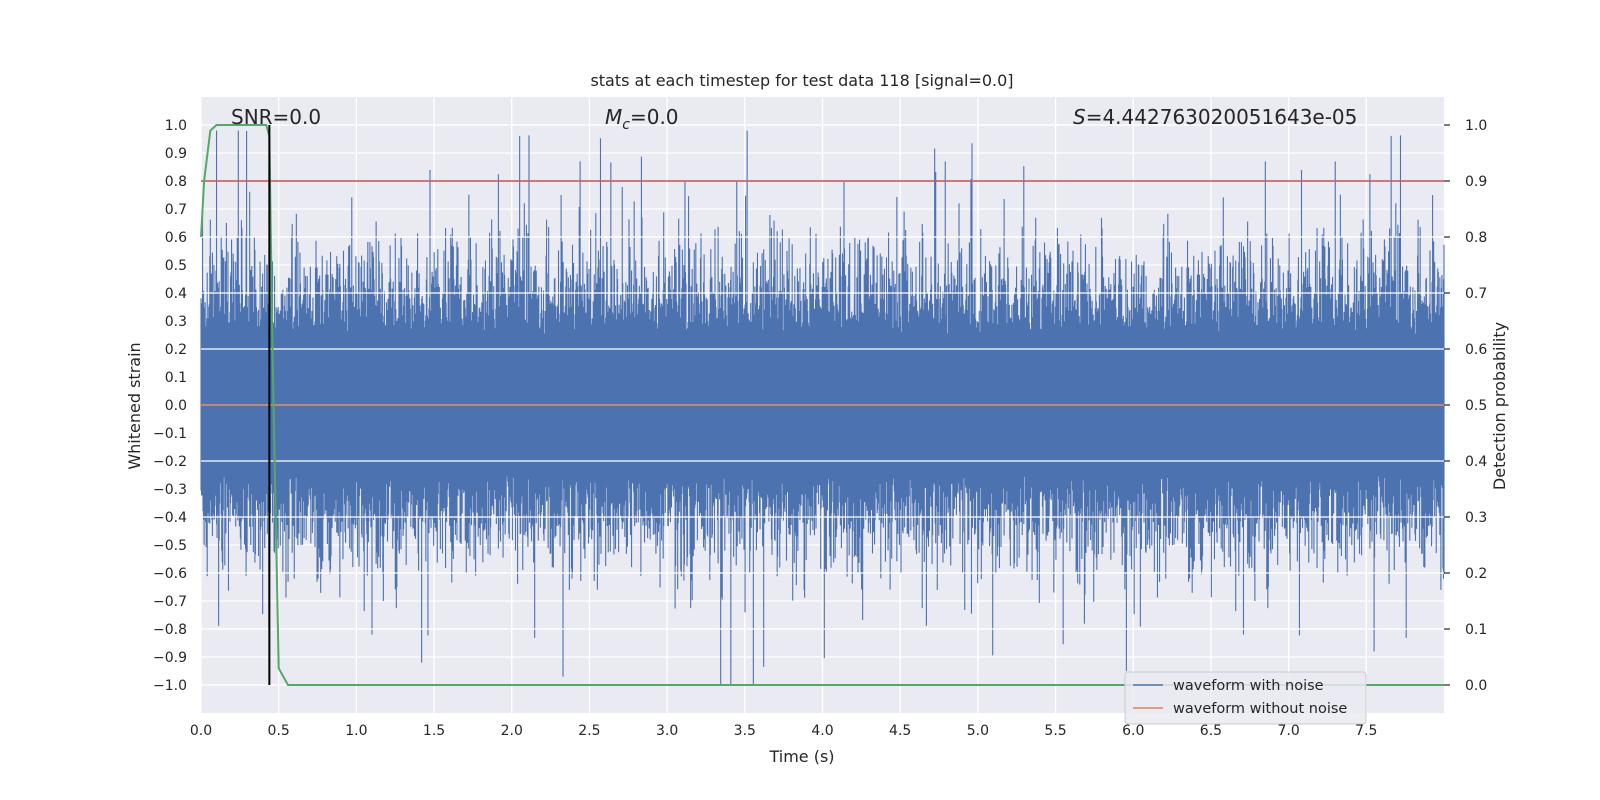  What do you see at coordinates (1476, 238) in the screenshot?
I see `y2-tick-label: 0.8` at bounding box center [1476, 238].